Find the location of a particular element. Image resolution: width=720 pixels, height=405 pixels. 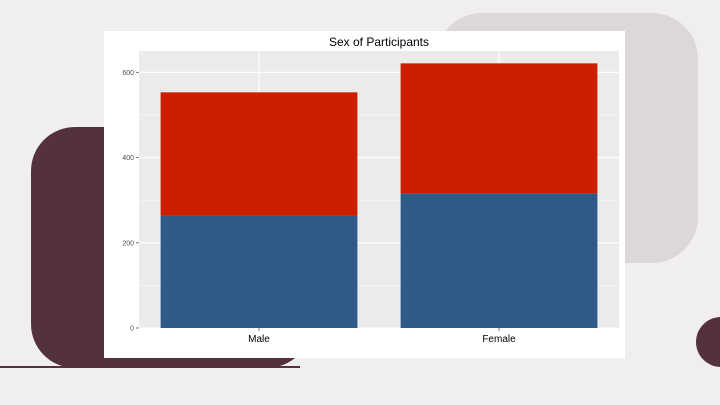

decorative-circle is located at coordinates (708, 342).